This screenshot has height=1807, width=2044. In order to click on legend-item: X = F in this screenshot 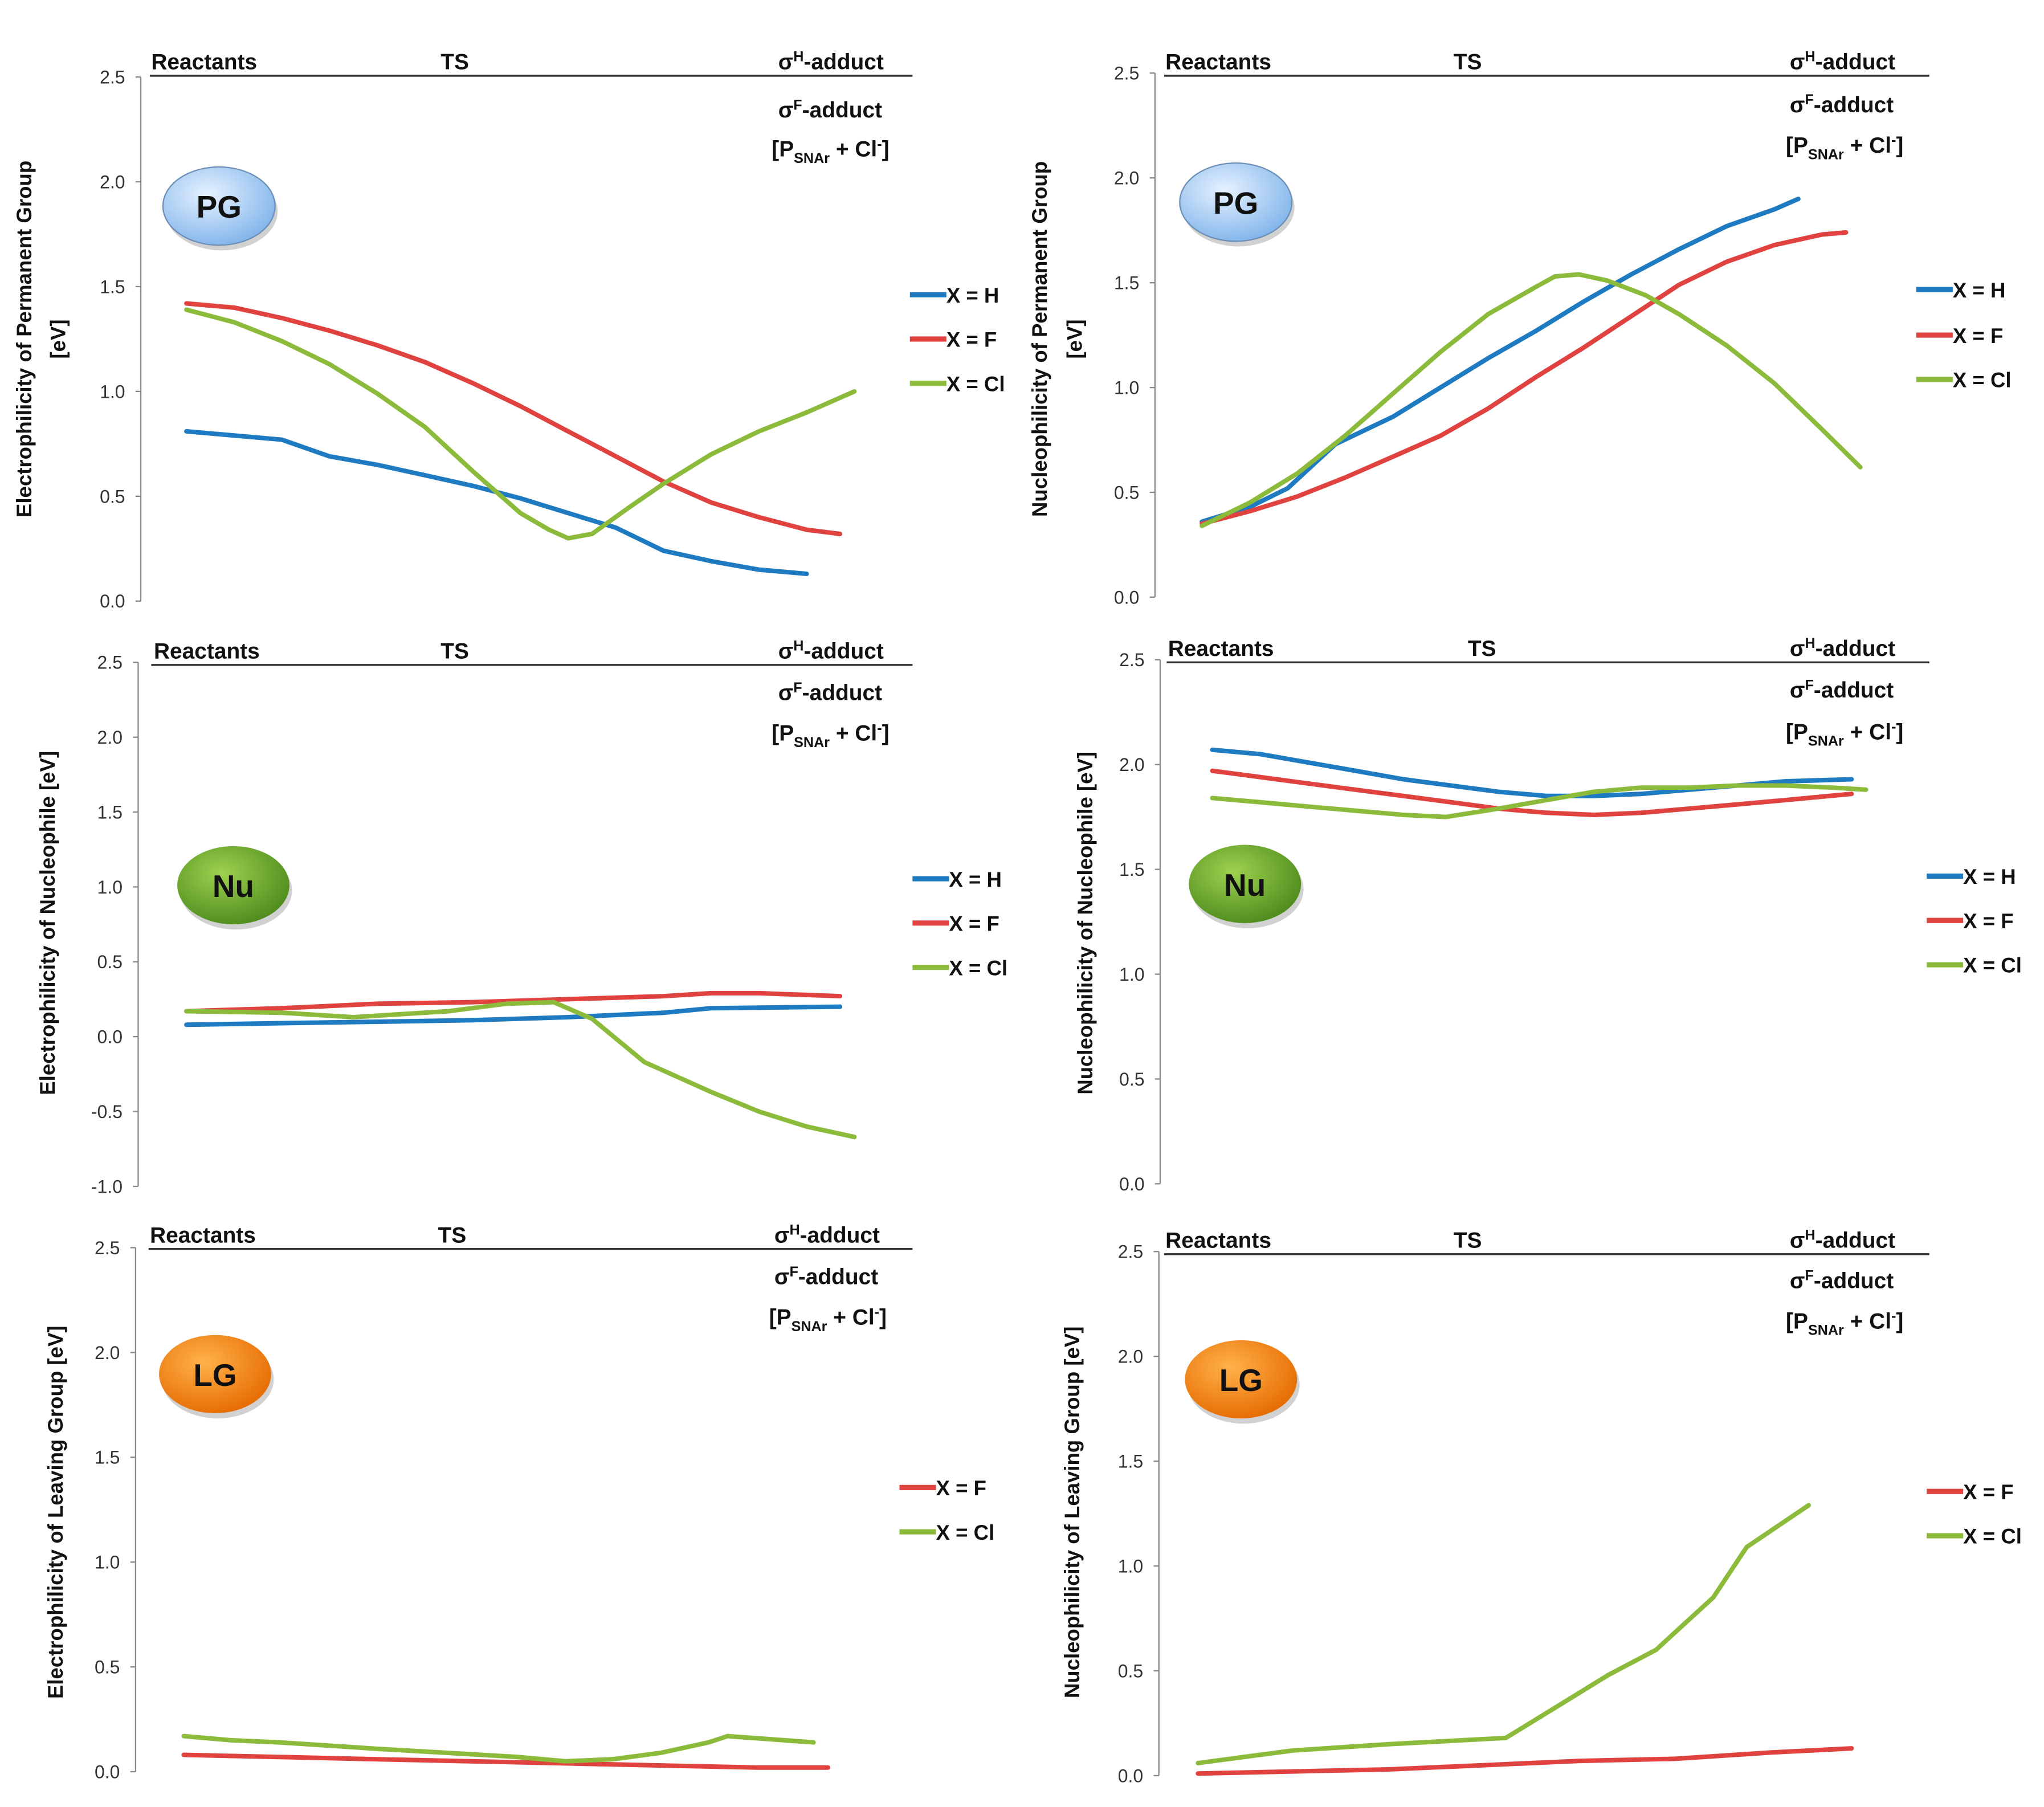, I will do `click(942, 1488)`.